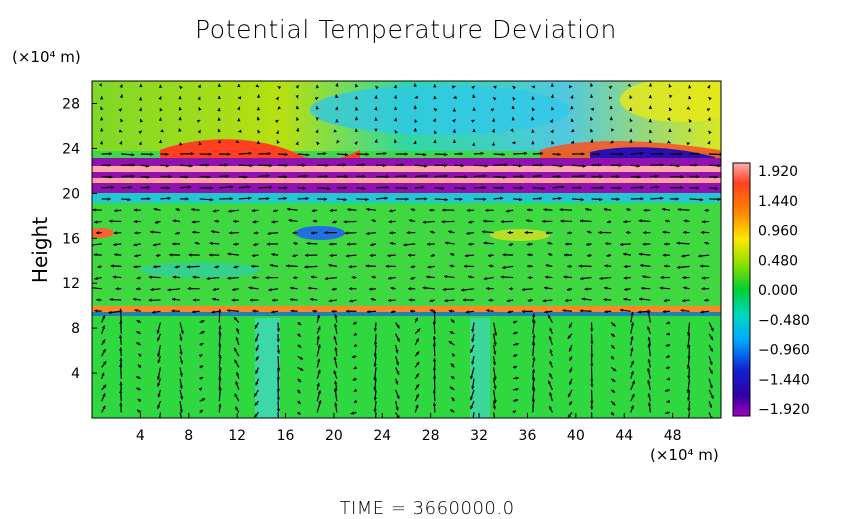 This screenshot has width=854, height=519. What do you see at coordinates (71, 284) in the screenshot?
I see `y-tick-label: 12` at bounding box center [71, 284].